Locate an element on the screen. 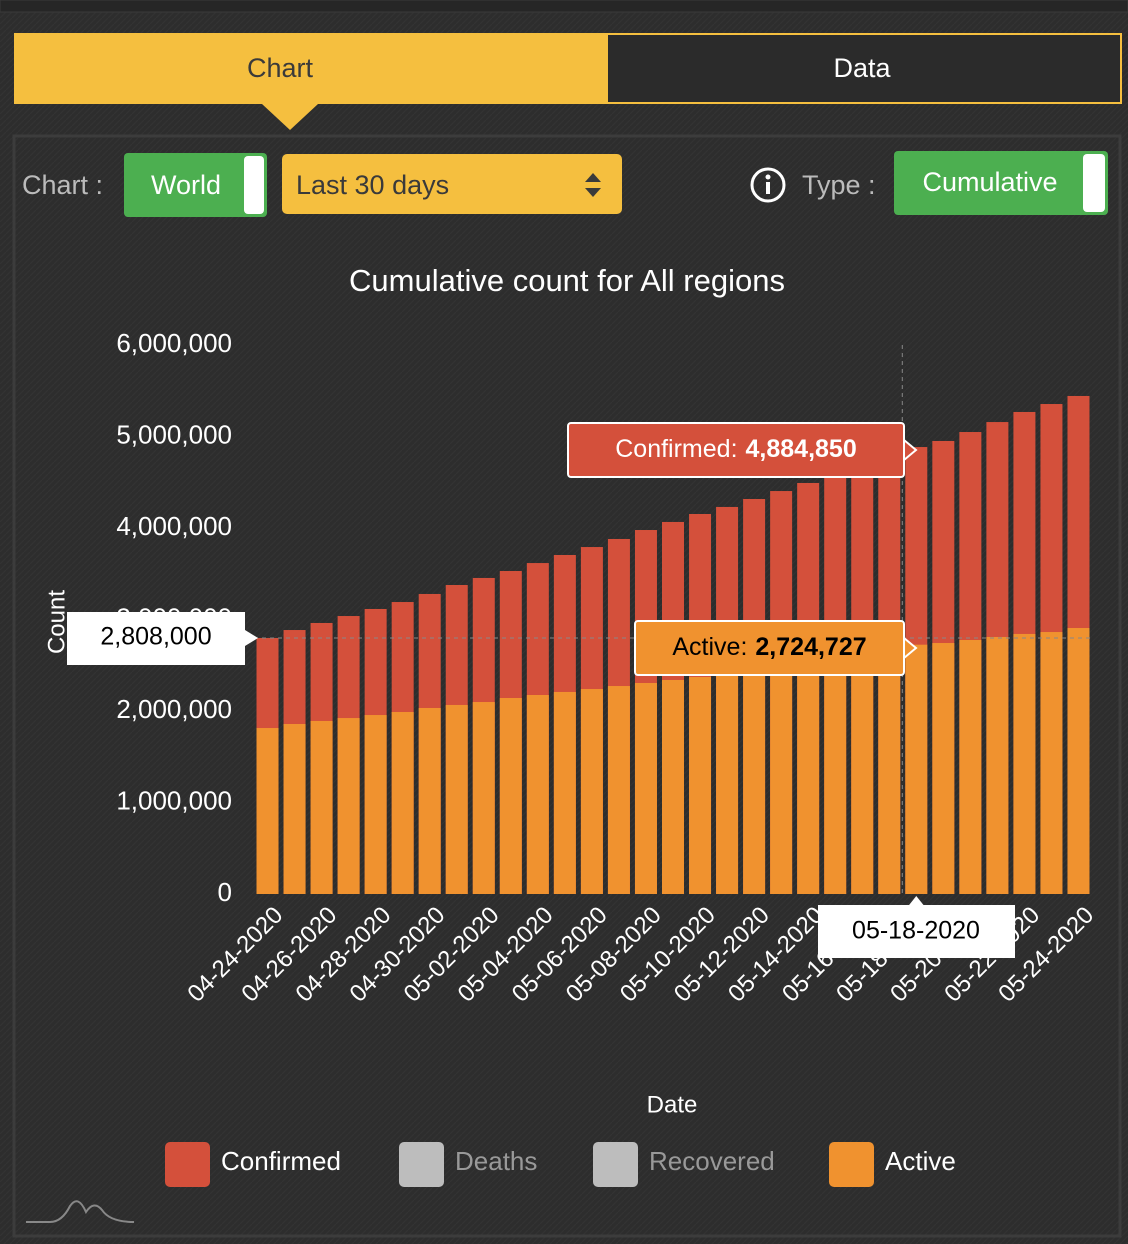  logo is located at coordinates (80, 1211).